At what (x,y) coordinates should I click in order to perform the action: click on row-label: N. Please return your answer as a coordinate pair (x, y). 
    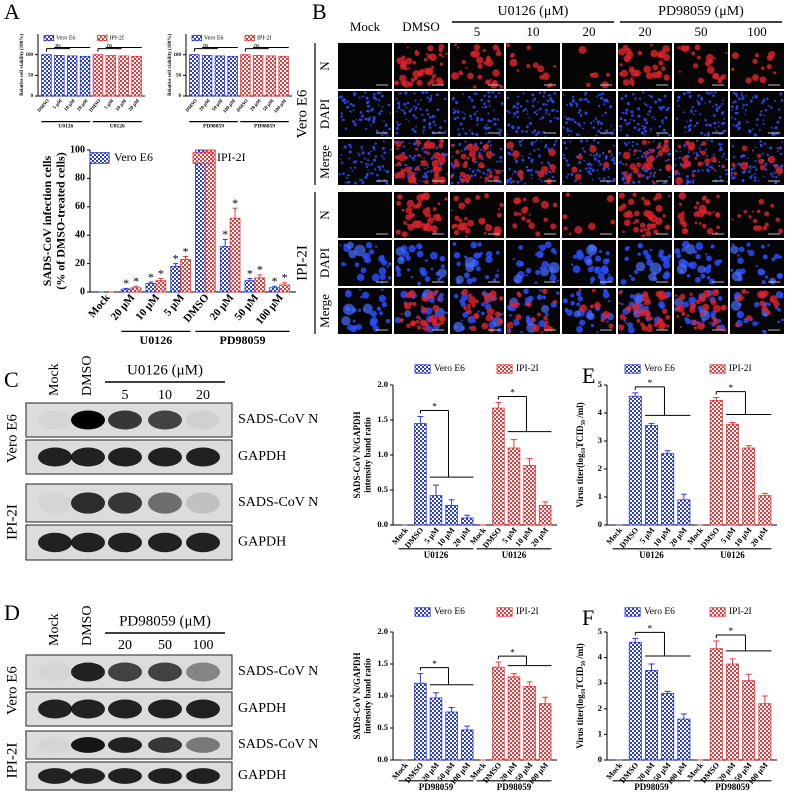
    Looking at the image, I should click on (324, 215).